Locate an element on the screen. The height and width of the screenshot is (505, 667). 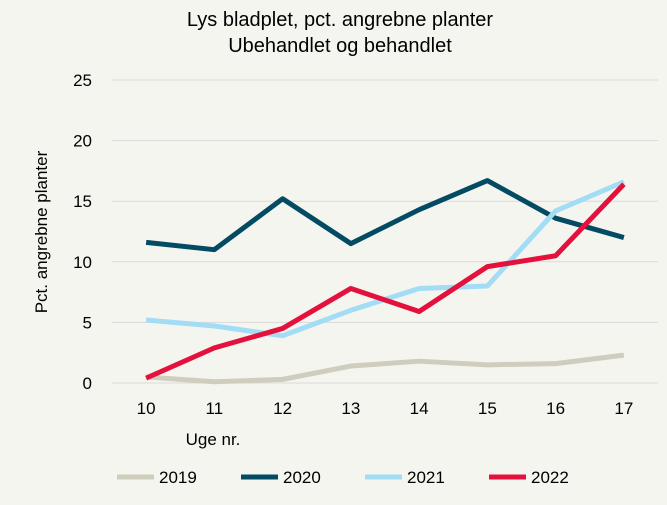
x-tick-label: 11 is located at coordinates (215, 408).